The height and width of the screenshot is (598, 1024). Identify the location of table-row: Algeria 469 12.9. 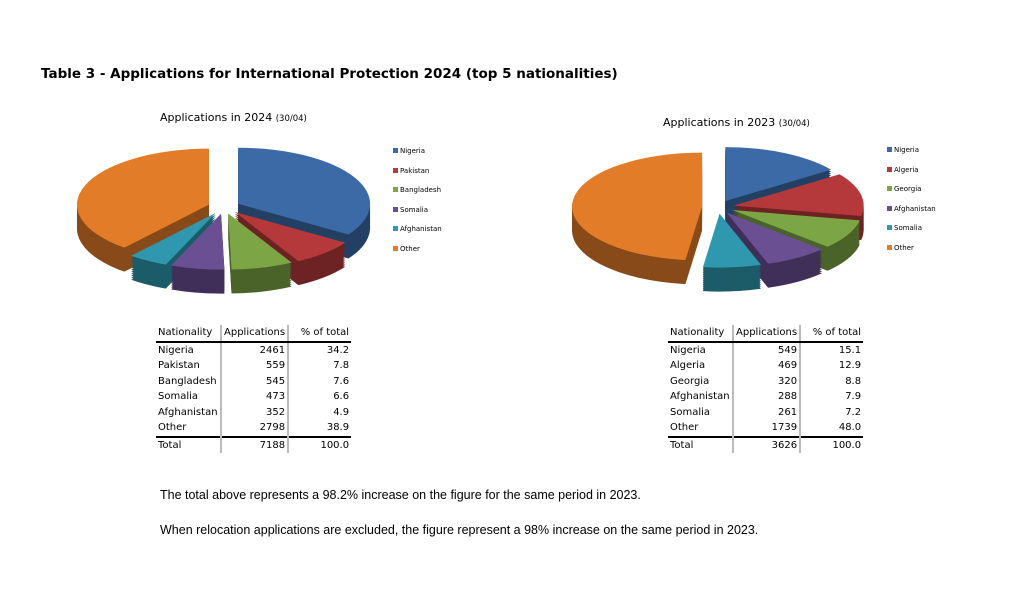
(765, 366).